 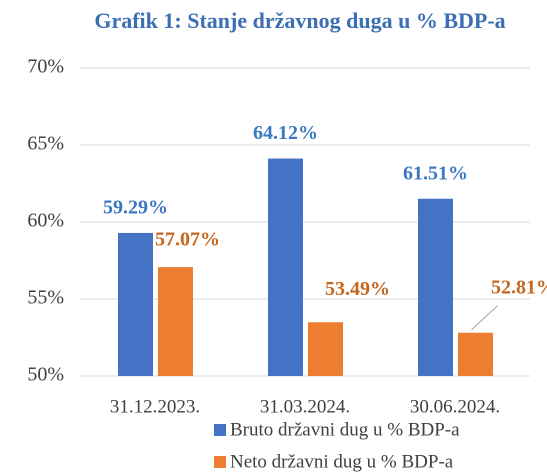 I want to click on legend-label: Neto državni dug u % BDP-a, so click(x=342, y=461).